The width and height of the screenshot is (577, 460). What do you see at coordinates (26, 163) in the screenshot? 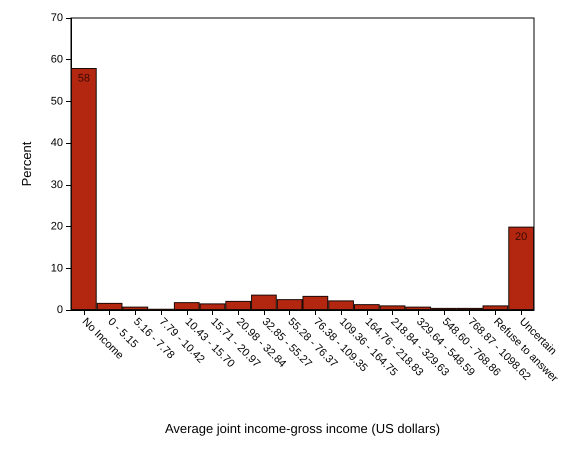
I see `y-axis-title: Percent` at bounding box center [26, 163].